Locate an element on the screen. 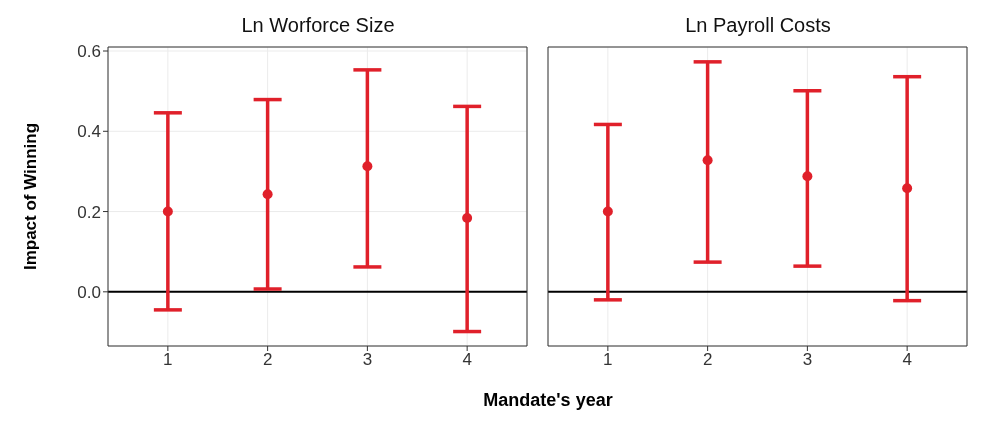 The height and width of the screenshot is (427, 1003). y-axis-title: Impact of Winning is located at coordinates (31, 196).